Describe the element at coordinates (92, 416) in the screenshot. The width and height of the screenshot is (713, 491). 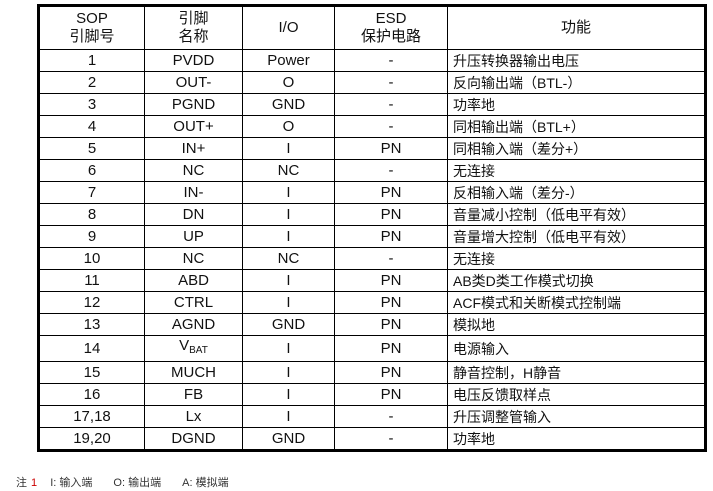
I see `cell-text: 17,18` at that location.